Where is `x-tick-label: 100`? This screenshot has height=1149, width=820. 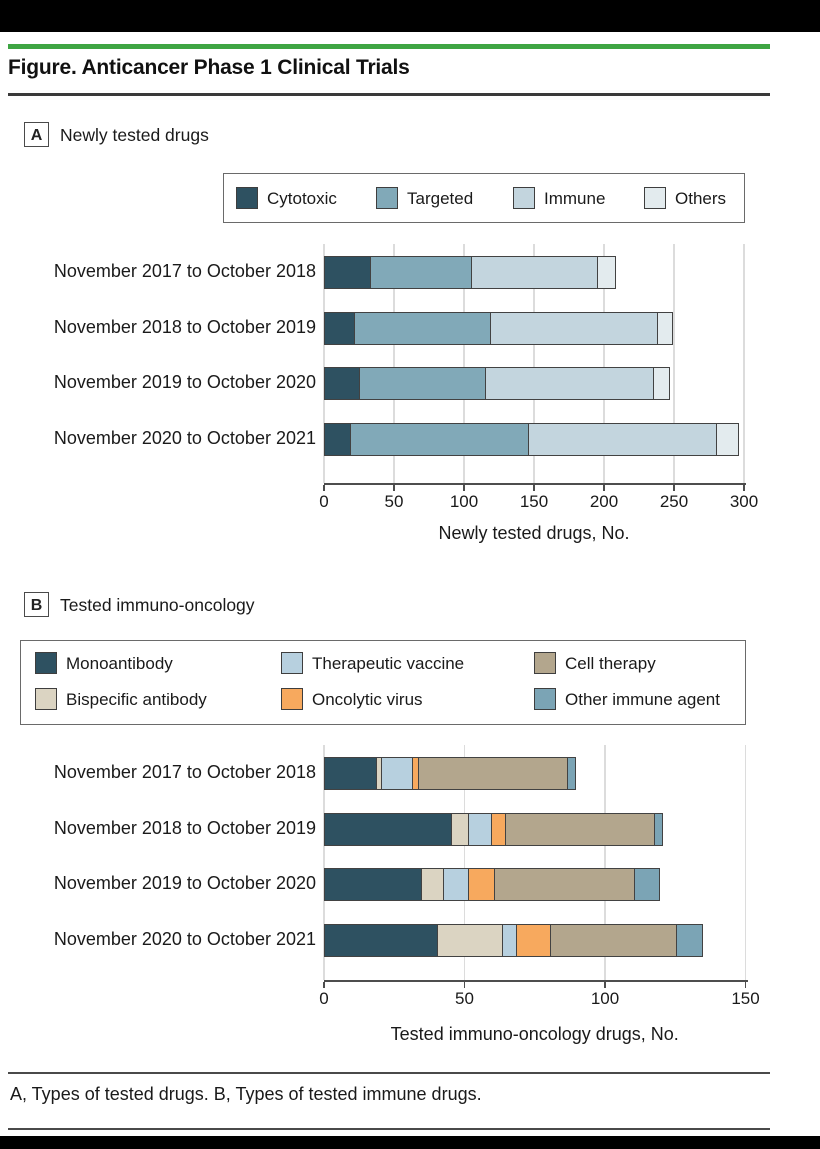
x-tick-label: 100 is located at coordinates (464, 501).